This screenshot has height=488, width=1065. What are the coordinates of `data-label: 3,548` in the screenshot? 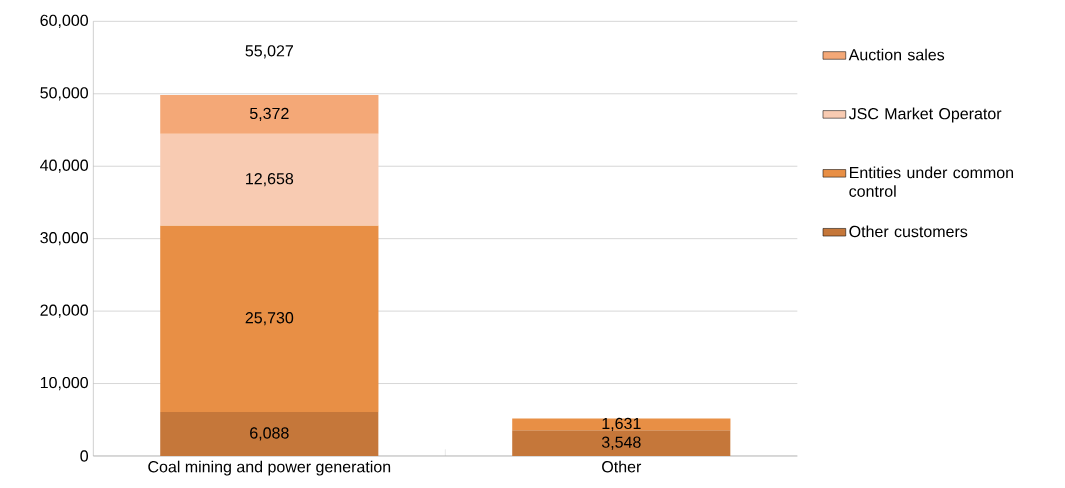 It's located at (621, 443).